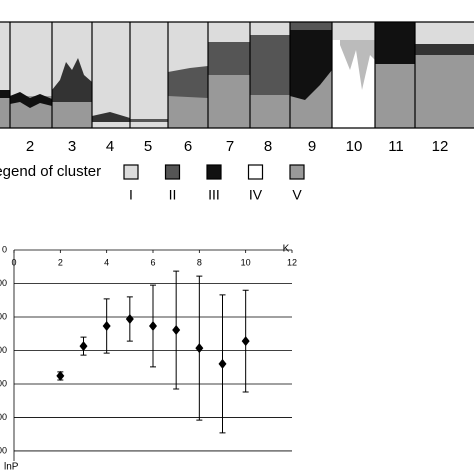 The image size is (474, 474). Describe the element at coordinates (230, 146) in the screenshot. I see `population-label: 7` at that location.